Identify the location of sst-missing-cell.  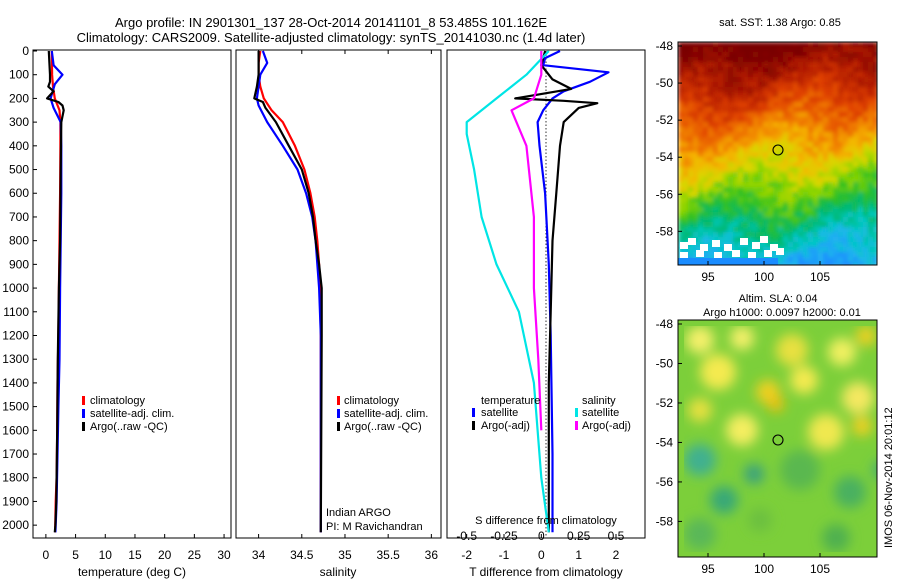
(684, 245).